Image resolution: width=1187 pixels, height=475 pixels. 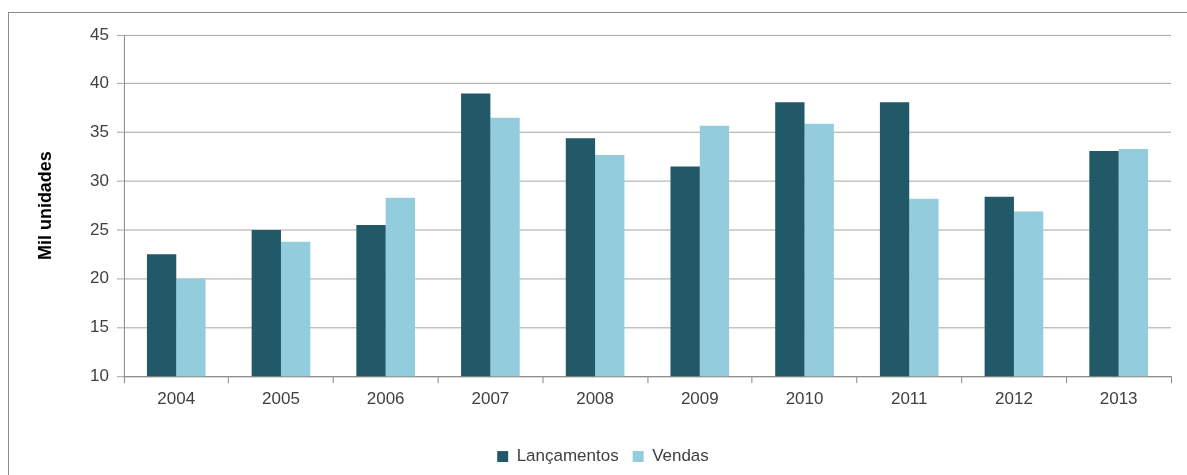 I want to click on y-tick-label: 45, so click(x=99, y=34).